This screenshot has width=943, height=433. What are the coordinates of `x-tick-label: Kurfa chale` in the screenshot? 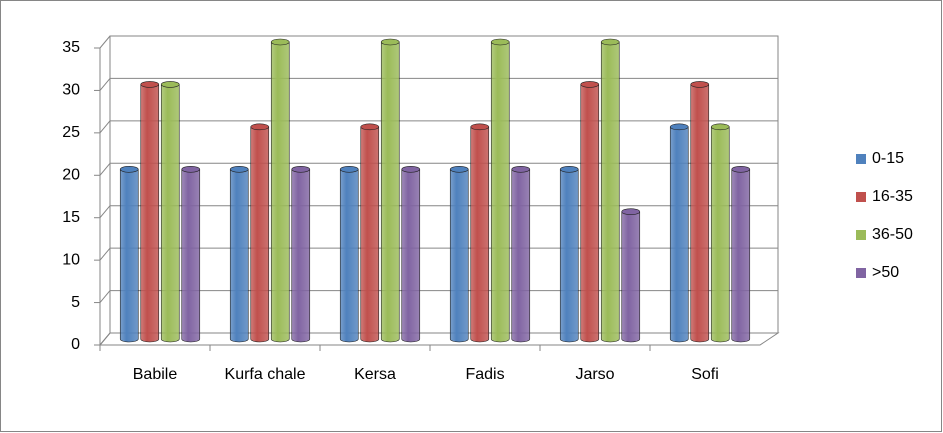 It's located at (265, 374).